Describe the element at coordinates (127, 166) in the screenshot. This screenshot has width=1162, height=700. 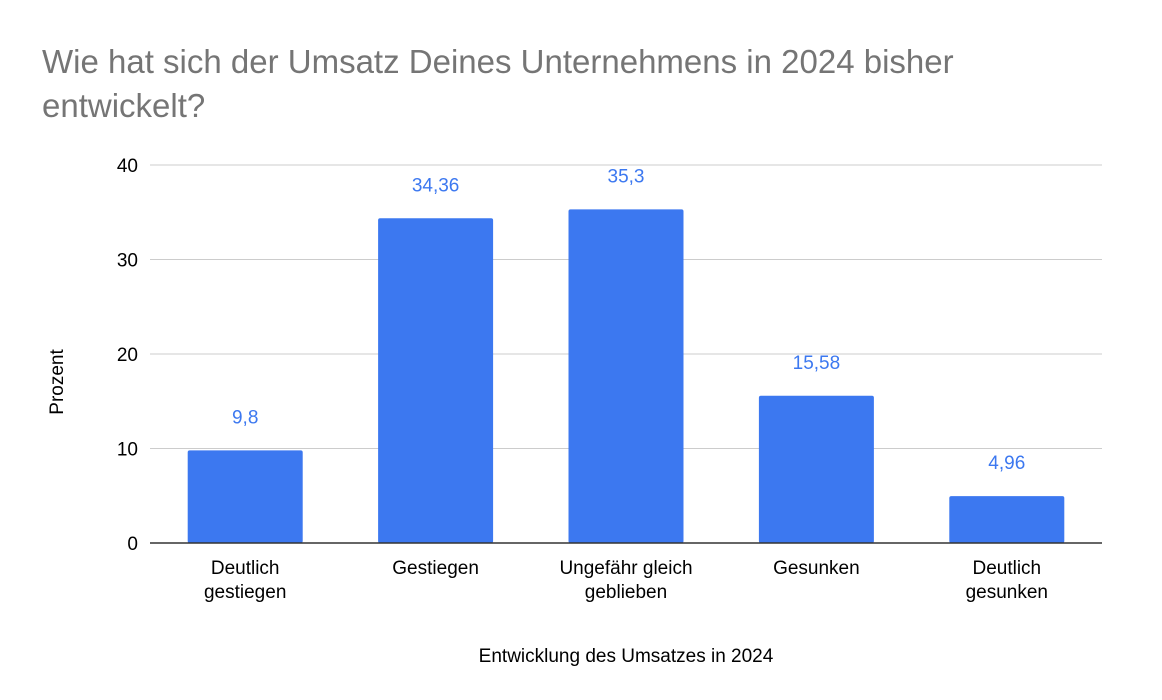
I see `y-tick-label: 40` at that location.